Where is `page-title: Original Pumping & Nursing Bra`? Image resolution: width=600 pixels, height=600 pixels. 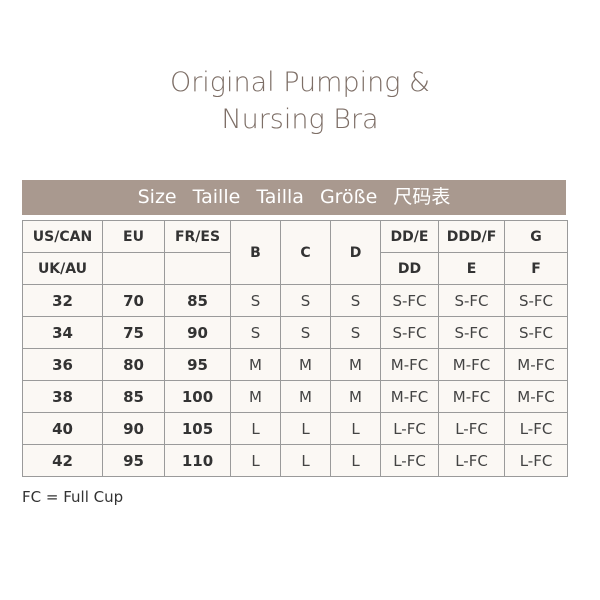 page-title: Original Pumping & Nursing Bra is located at coordinates (300, 101).